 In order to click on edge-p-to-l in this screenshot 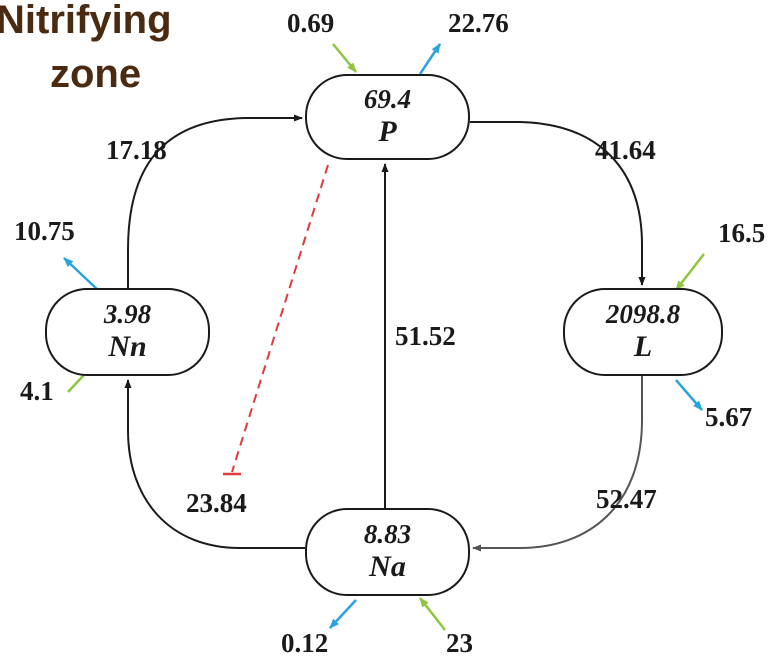, I will do `click(558, 203)`.